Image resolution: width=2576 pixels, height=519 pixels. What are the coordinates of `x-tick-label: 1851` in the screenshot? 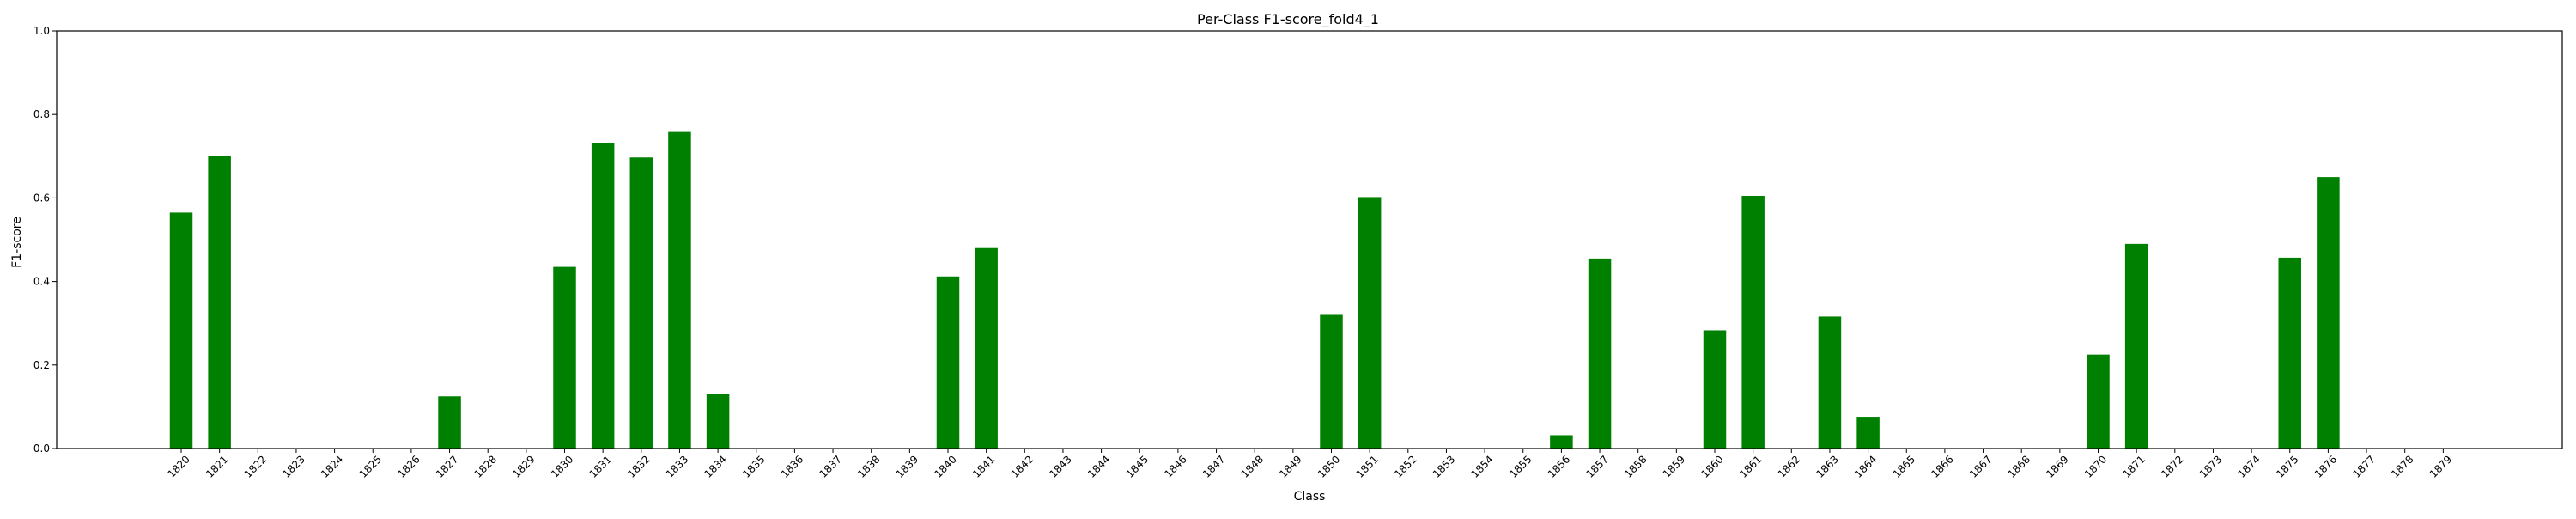 It's located at (1367, 466).